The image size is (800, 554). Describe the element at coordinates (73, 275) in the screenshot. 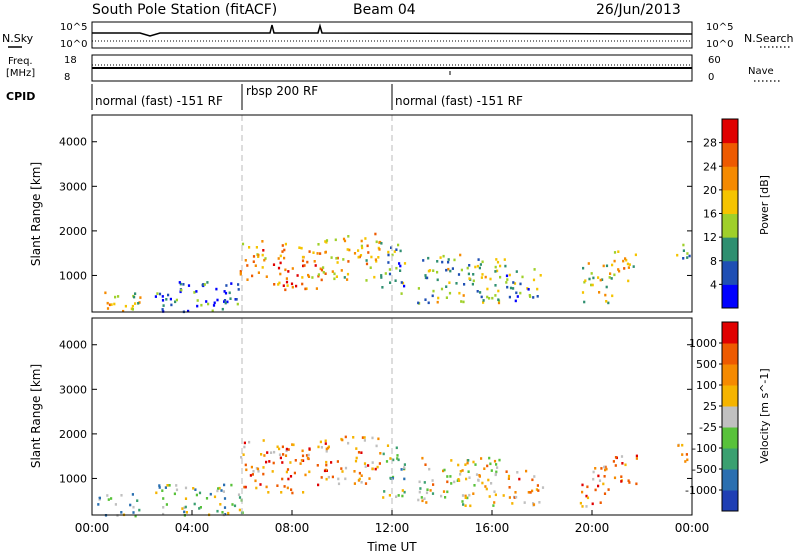

I see `power-ytick-label: 1000` at that location.